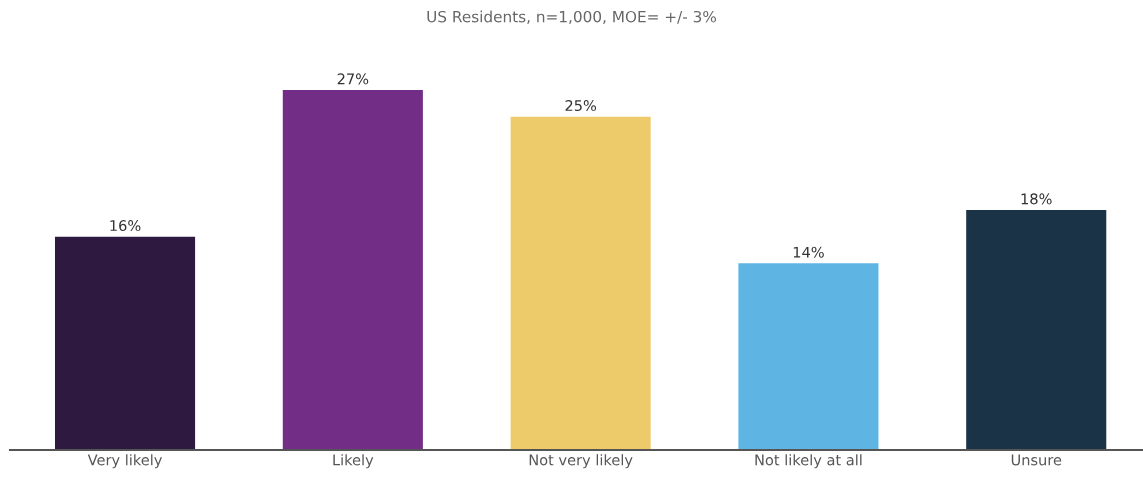  I want to click on data-label: 14%, so click(808, 252).